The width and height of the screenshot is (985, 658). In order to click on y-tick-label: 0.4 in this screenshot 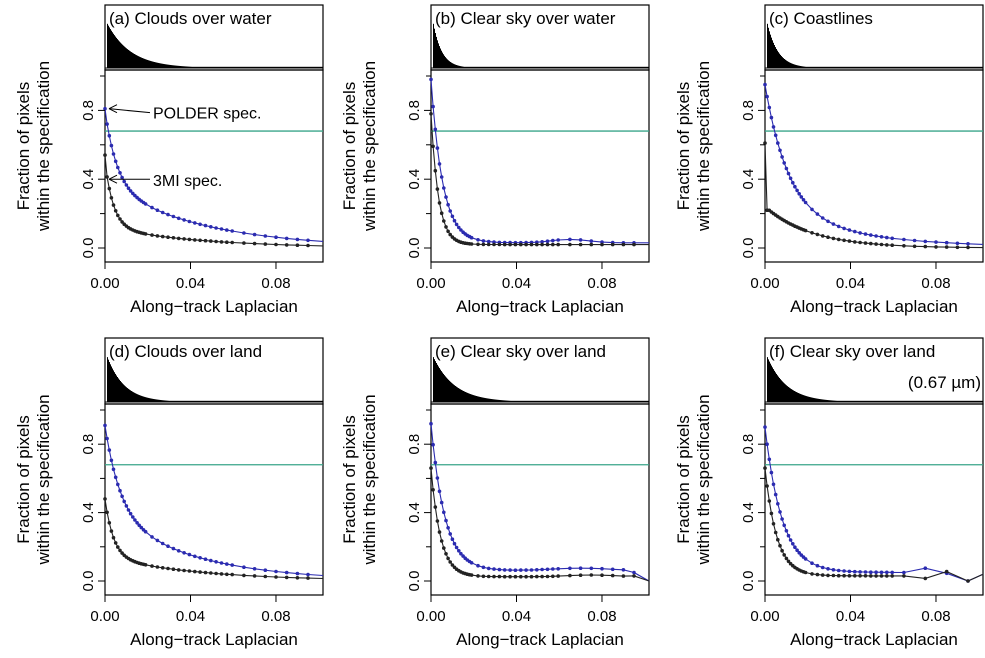, I will do `click(748, 512)`.